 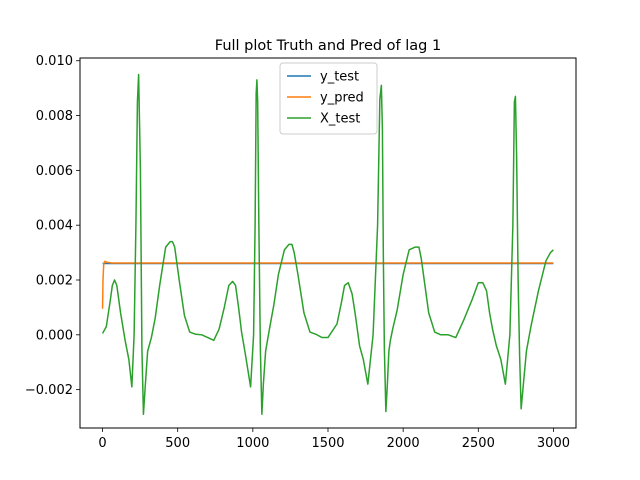 What do you see at coordinates (403, 443) in the screenshot?
I see `x-tick-label: 2000` at bounding box center [403, 443].